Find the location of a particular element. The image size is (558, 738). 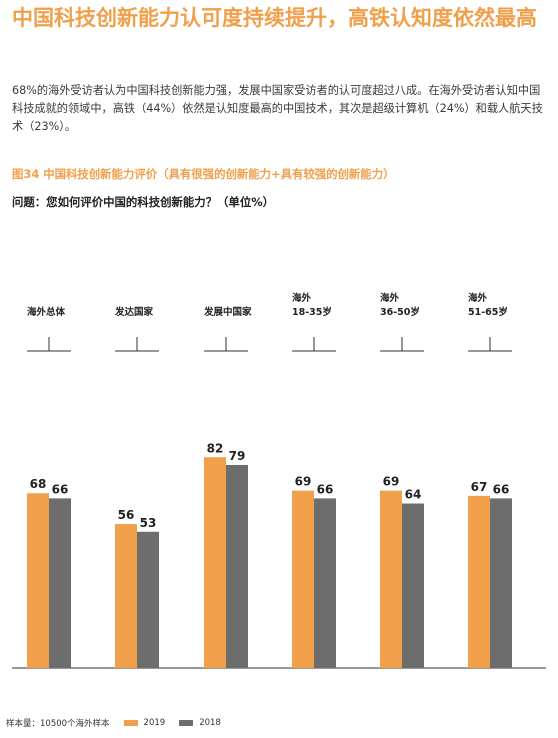

data-label: 67 is located at coordinates (479, 487).